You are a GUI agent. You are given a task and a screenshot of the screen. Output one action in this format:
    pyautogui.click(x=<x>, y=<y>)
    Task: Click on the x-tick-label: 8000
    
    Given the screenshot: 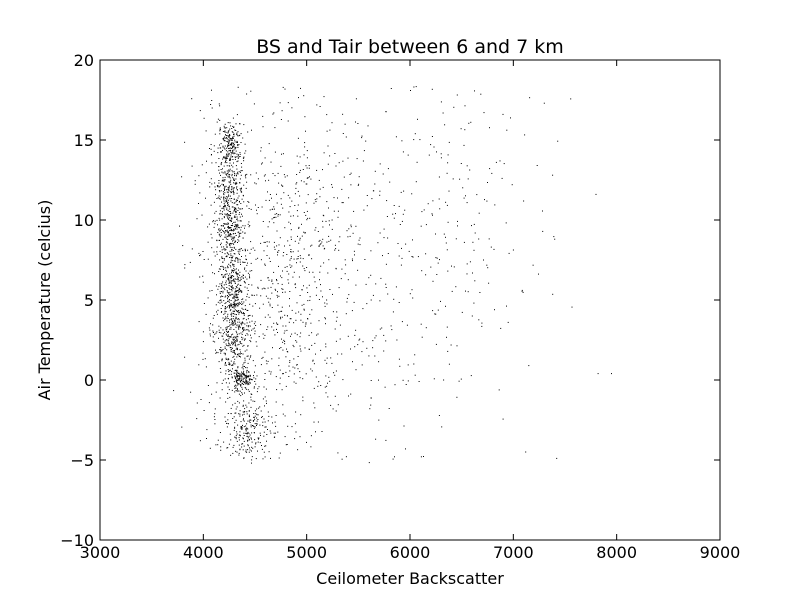 What is the action you would take?
    pyautogui.click(x=616, y=552)
    